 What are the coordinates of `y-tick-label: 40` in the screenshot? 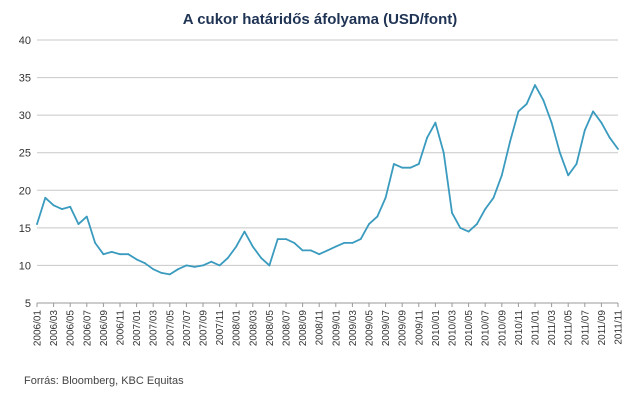 It's located at (25, 41).